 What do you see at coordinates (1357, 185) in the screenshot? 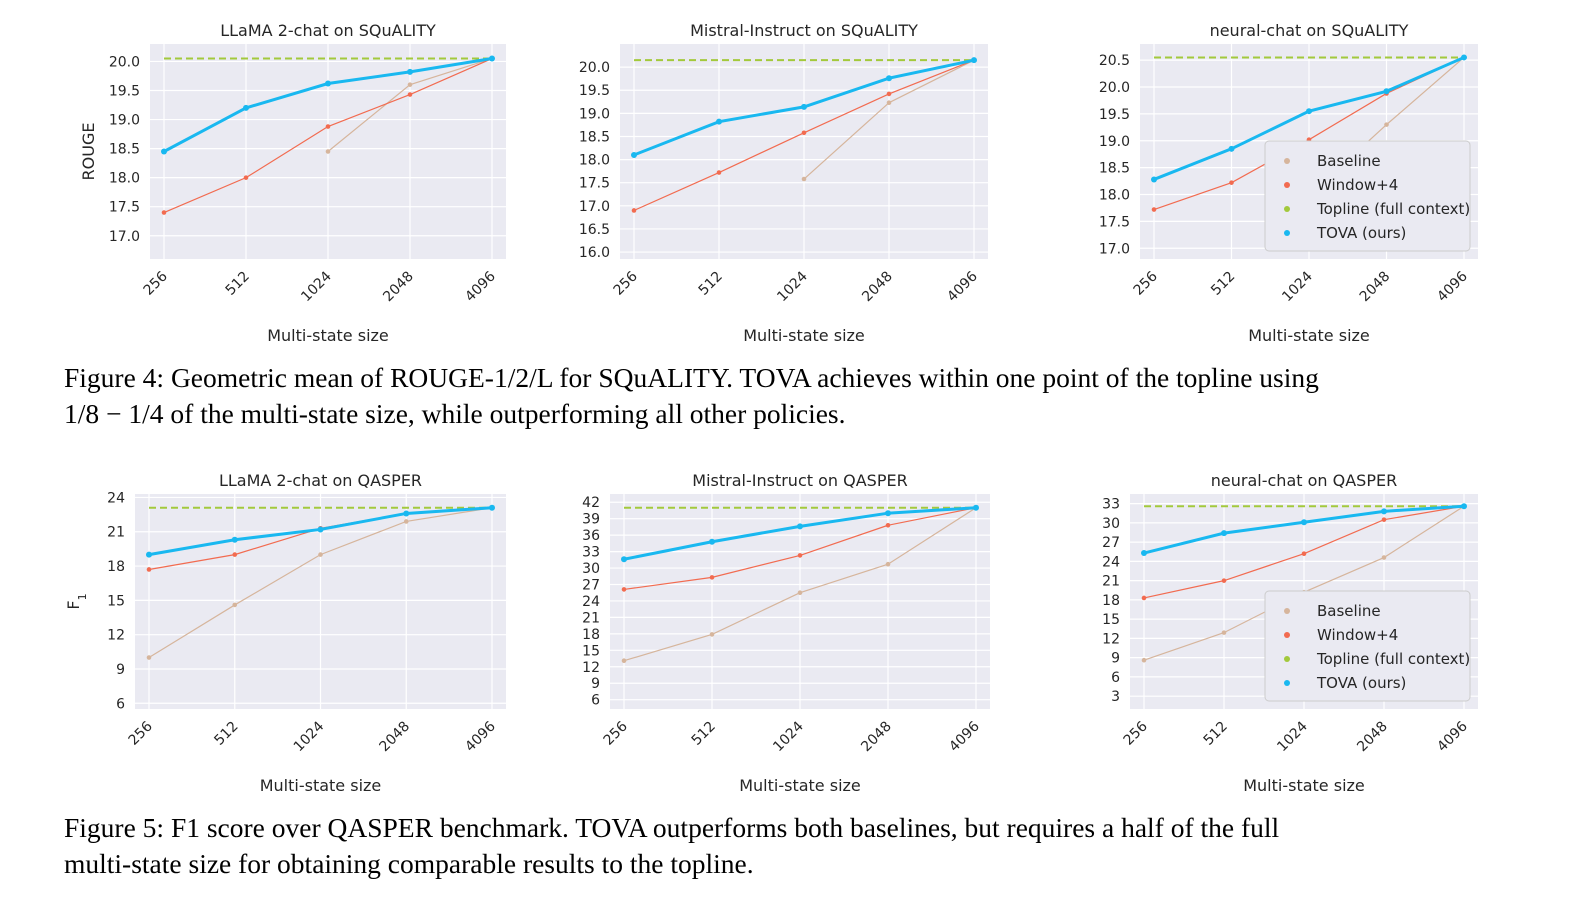
I see `legend-label: Window+4` at bounding box center [1357, 185].